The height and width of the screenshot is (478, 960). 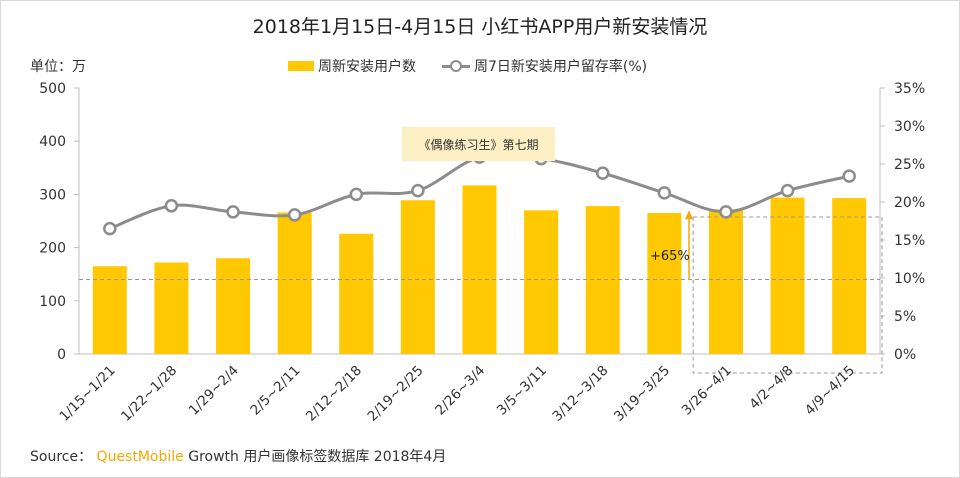 What do you see at coordinates (670, 256) in the screenshot?
I see `growth-annotation: +65%` at bounding box center [670, 256].